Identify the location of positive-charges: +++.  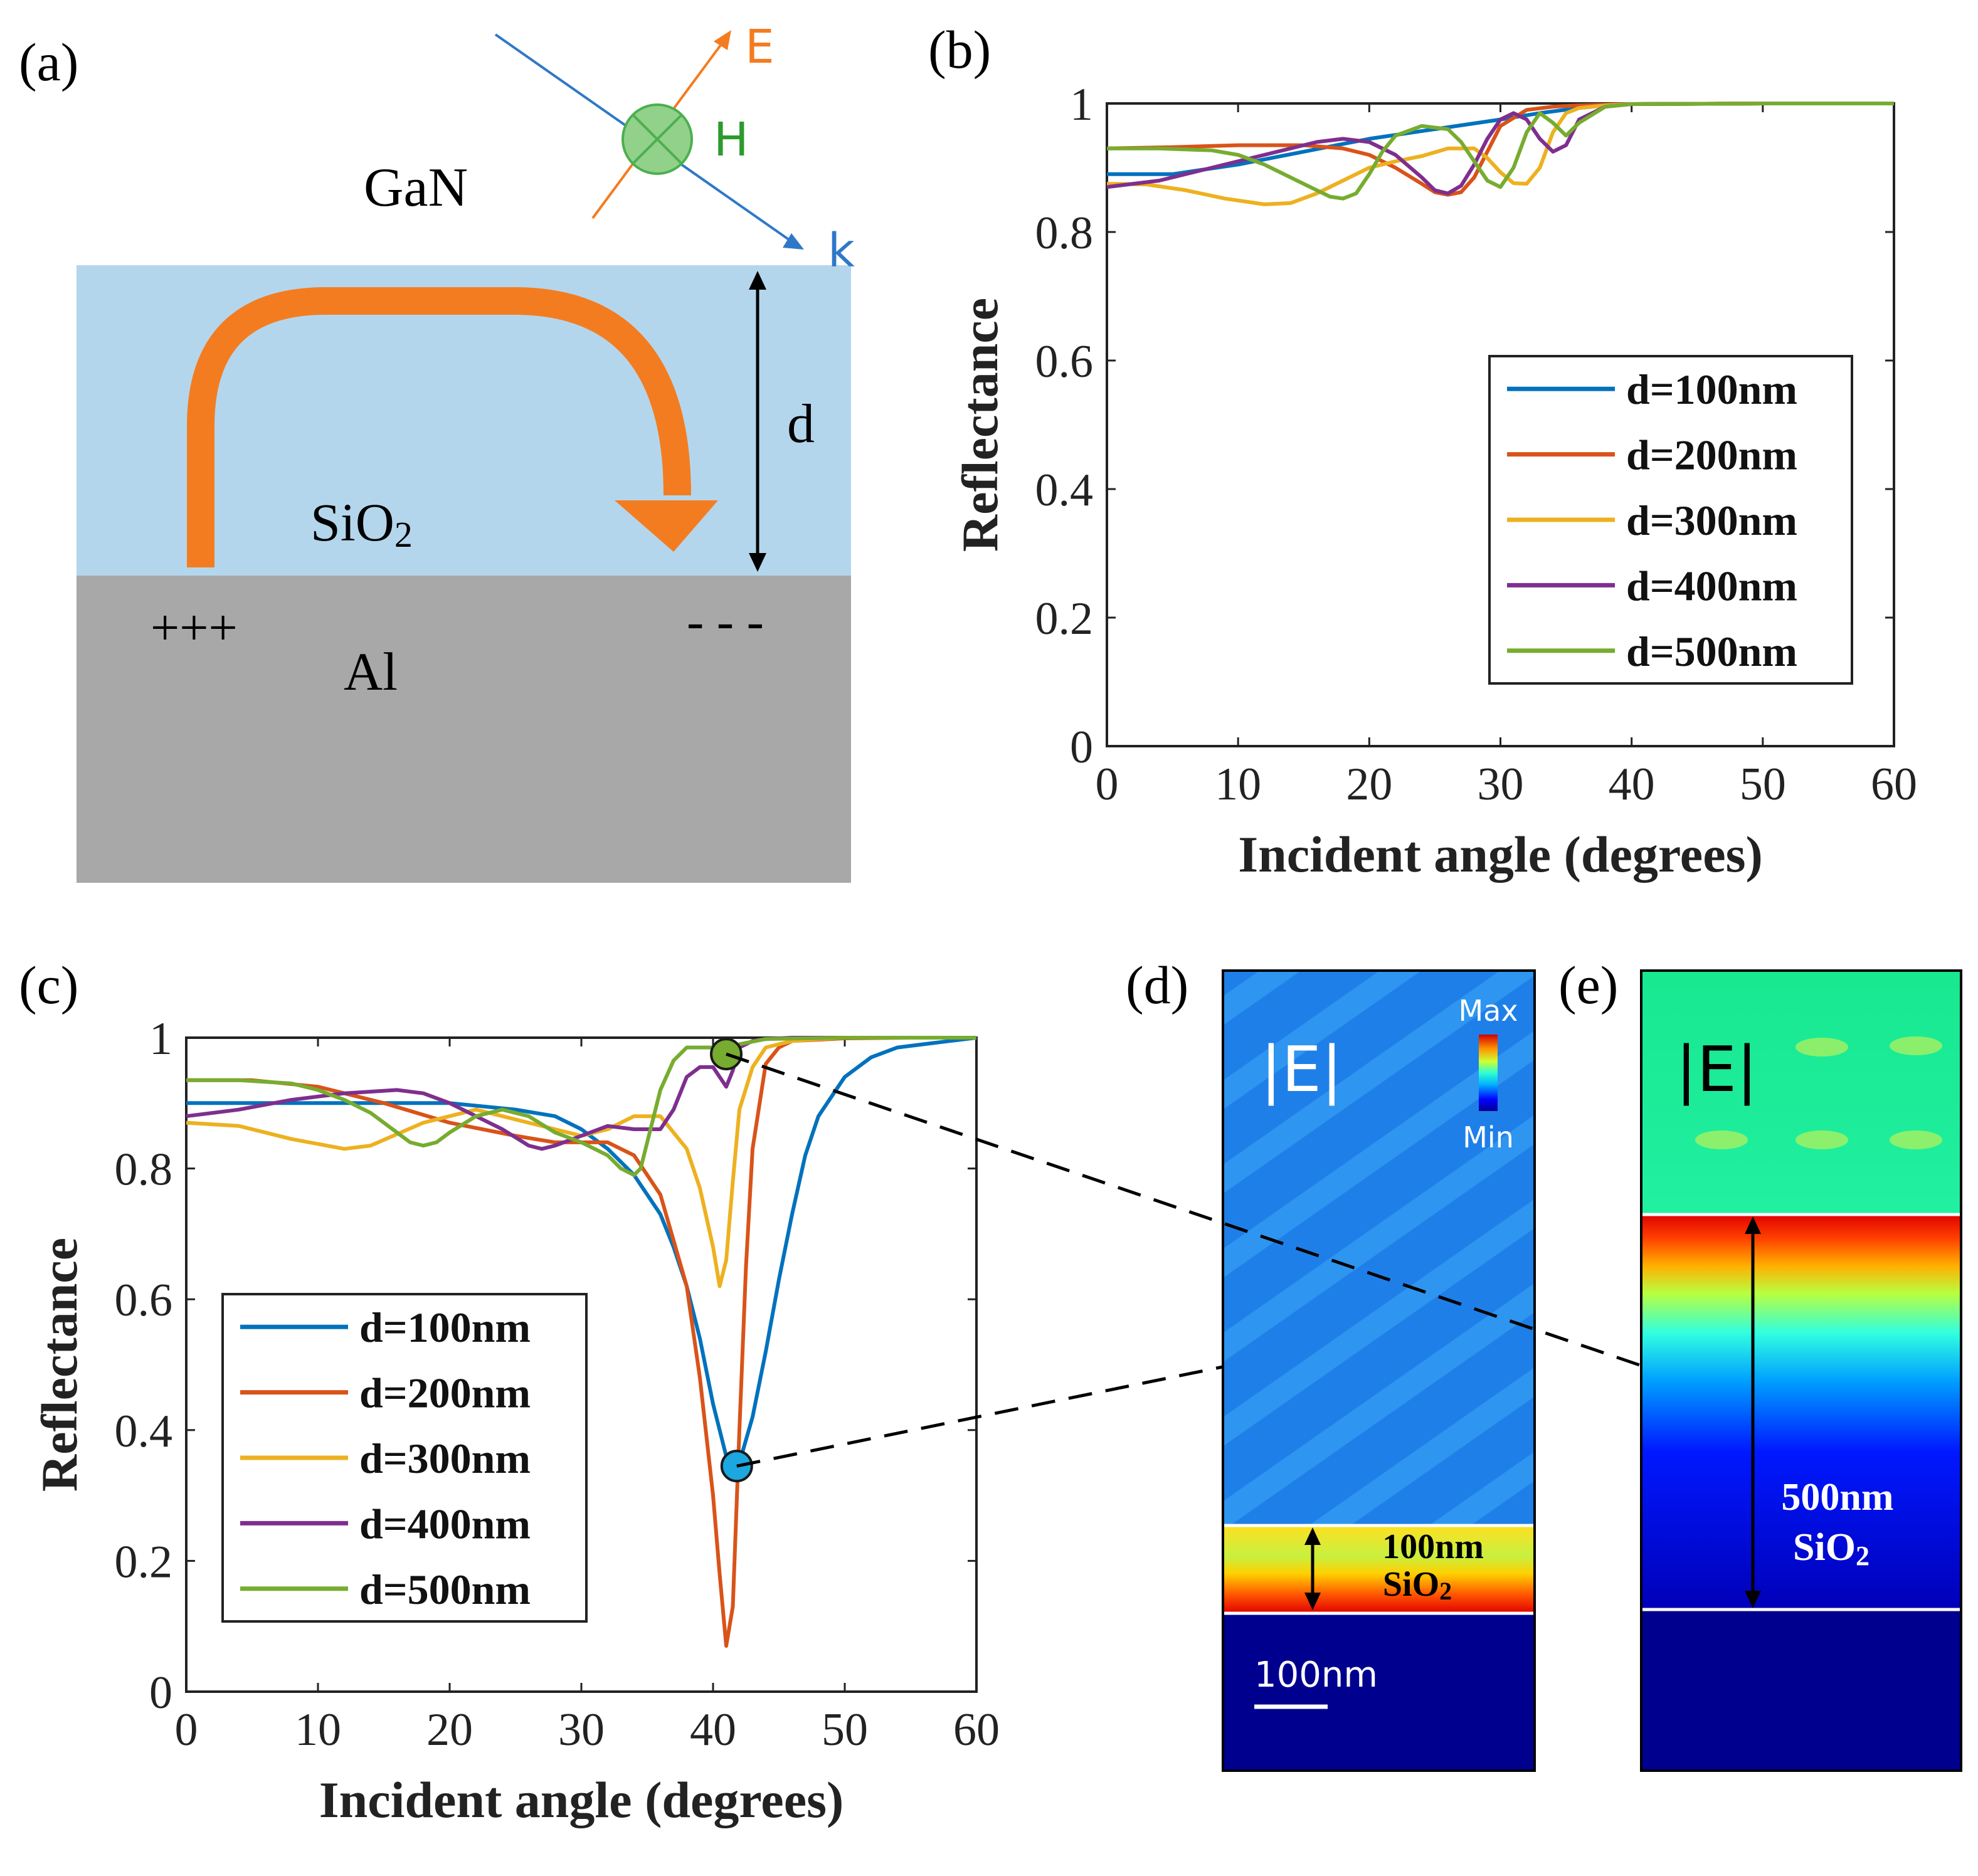
(194, 627).